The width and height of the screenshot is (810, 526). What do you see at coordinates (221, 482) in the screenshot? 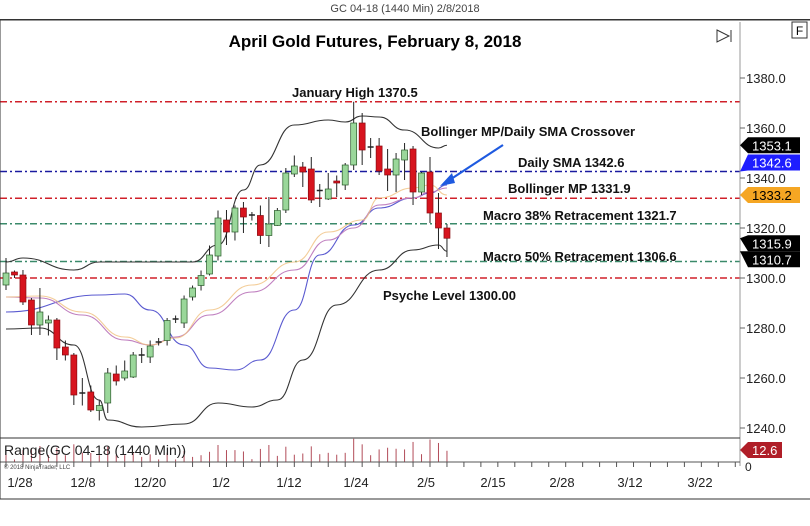
I see `x-tick-label: 1/2` at bounding box center [221, 482].